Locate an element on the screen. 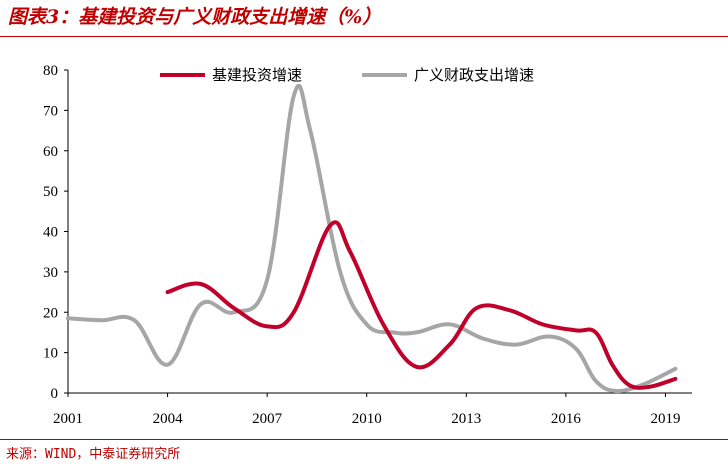 This screenshot has height=469, width=728. x-tick-label: 2001 is located at coordinates (68, 419).